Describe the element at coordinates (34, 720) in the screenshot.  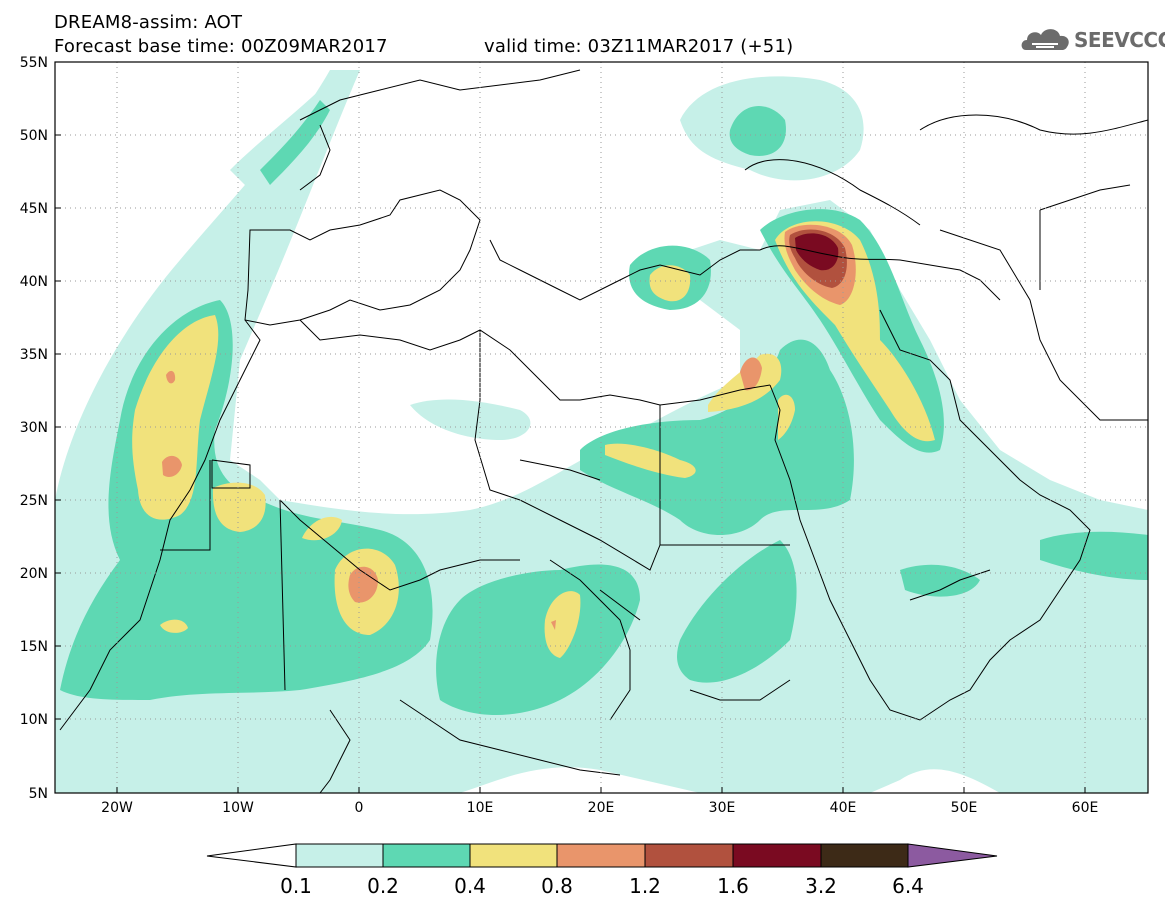
I see `lat-label: 10N` at that location.